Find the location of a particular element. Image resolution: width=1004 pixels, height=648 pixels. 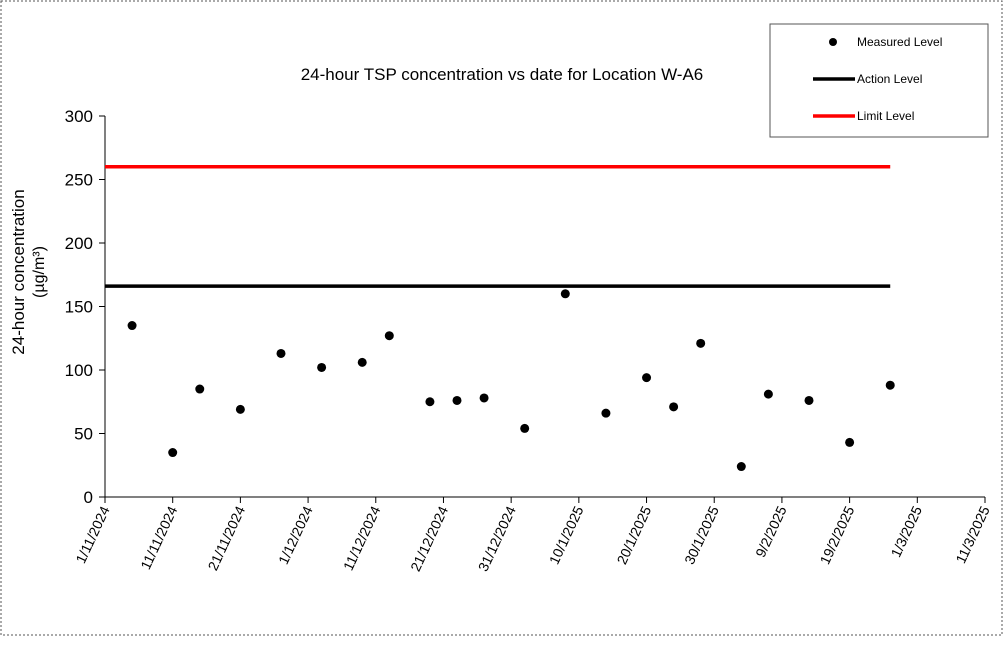

x-tick-label: 21/11/2024 is located at coordinates (226, 538).